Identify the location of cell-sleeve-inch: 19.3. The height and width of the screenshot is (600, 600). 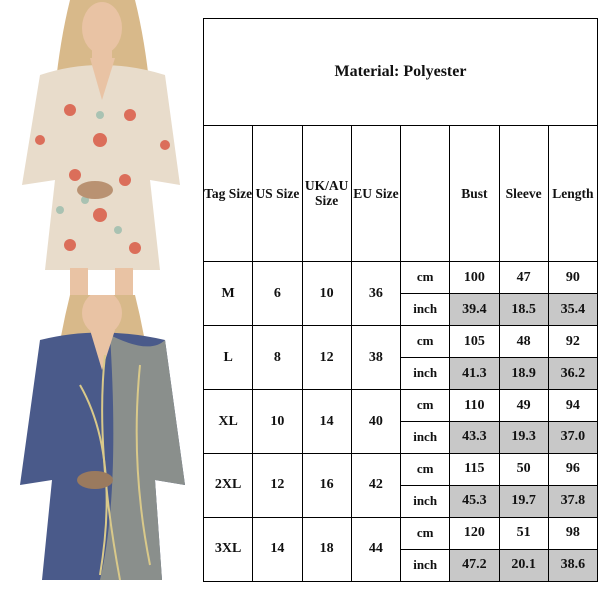
(523, 438).